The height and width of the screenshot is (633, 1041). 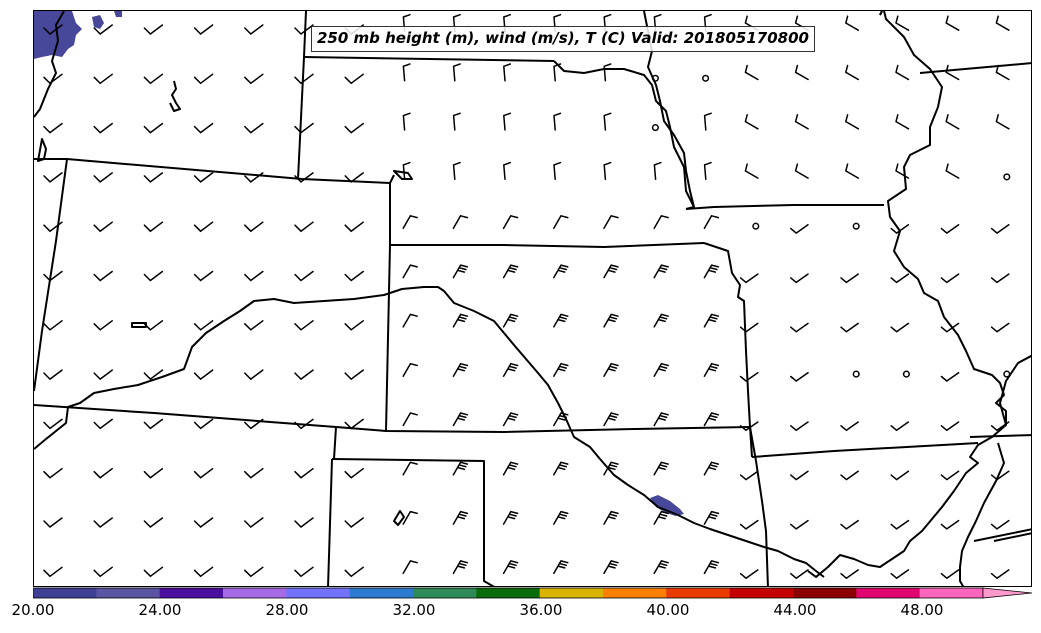 I want to click on border-colorado-west, so click(x=335, y=443).